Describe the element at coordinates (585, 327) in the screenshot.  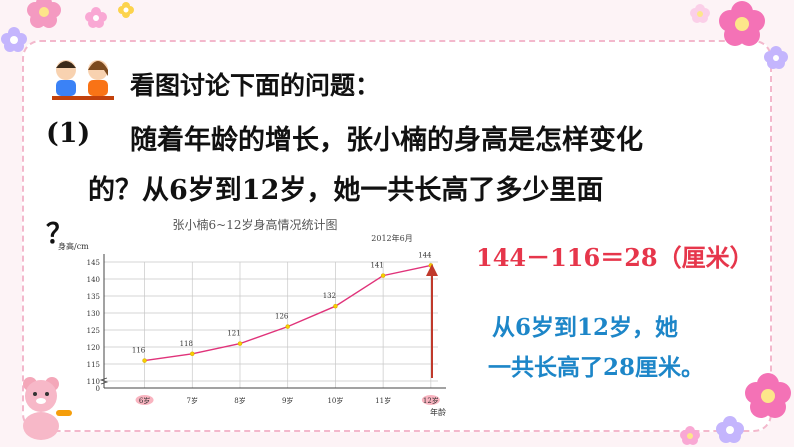
I see `answer-line-1: 从6岁到12岁，她` at that location.